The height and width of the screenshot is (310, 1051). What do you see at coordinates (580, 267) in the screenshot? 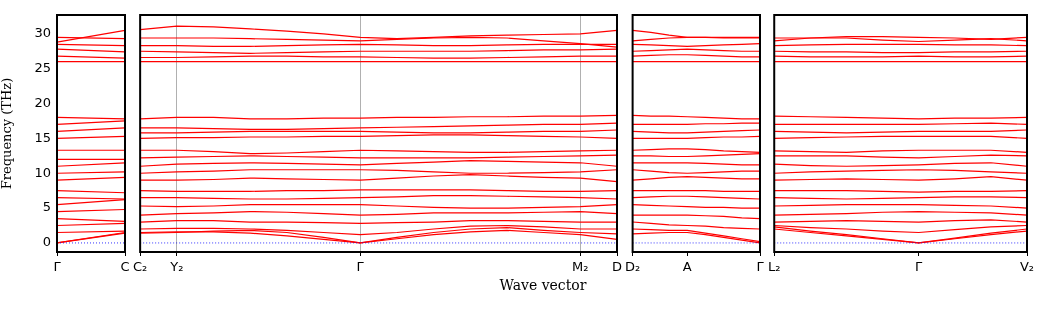
I see `x-tick-label: M₂` at bounding box center [580, 267].